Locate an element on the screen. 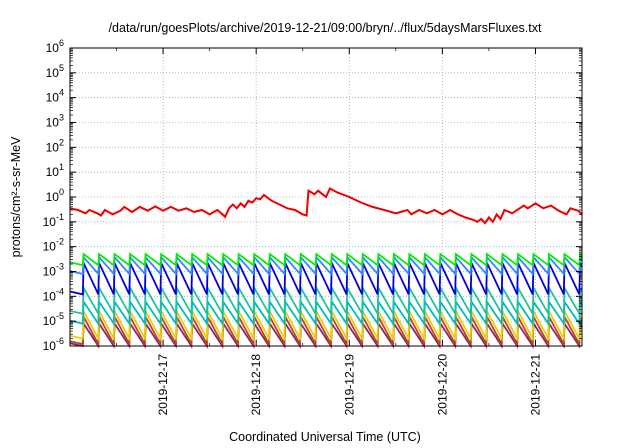 This screenshot has height=448, width=640. y-tick-label: 10⁻⁵ is located at coordinates (53, 319).